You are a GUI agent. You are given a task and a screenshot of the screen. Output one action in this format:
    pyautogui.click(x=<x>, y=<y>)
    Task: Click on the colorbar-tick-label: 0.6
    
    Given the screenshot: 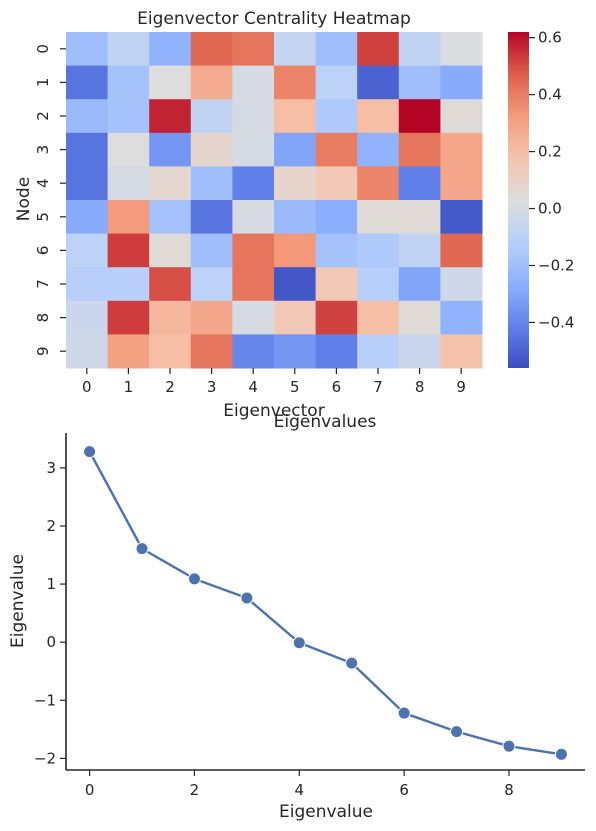 What is the action you would take?
    pyautogui.click(x=550, y=38)
    